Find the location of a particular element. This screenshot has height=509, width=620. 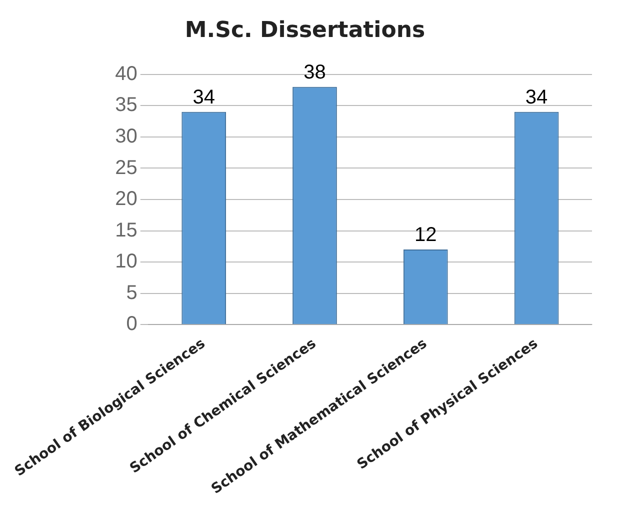

y-tick-label: 30 is located at coordinates (126, 136).